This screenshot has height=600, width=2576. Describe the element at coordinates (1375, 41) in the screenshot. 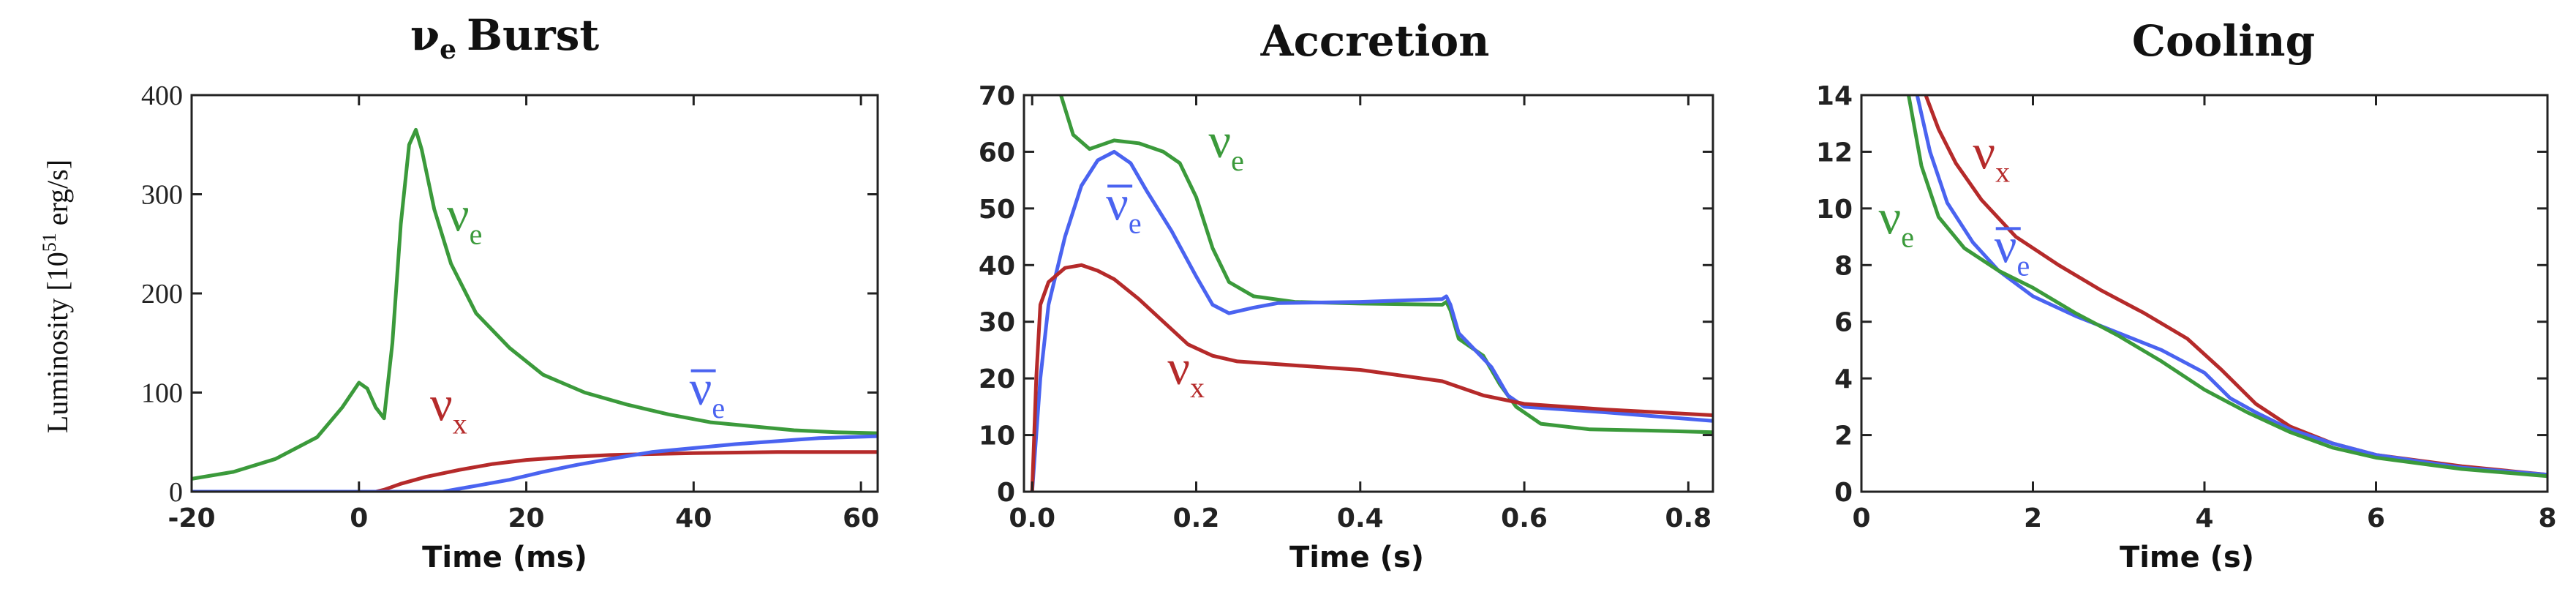

I see `panel-title: Accretion` at that location.